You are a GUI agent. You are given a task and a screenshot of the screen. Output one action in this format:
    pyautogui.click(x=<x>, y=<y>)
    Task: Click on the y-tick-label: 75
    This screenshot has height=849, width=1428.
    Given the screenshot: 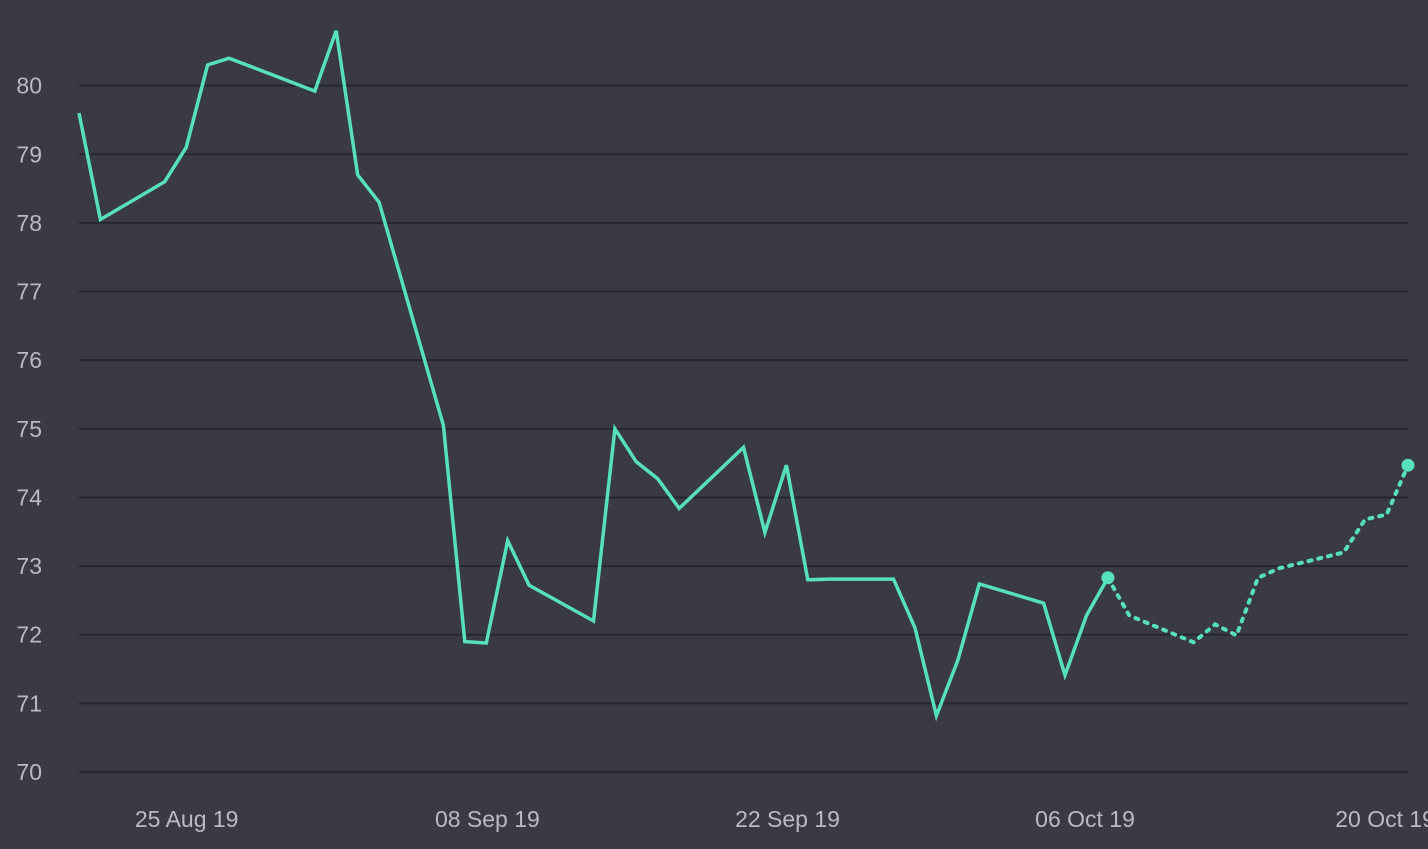 What is the action you would take?
    pyautogui.click(x=29, y=429)
    